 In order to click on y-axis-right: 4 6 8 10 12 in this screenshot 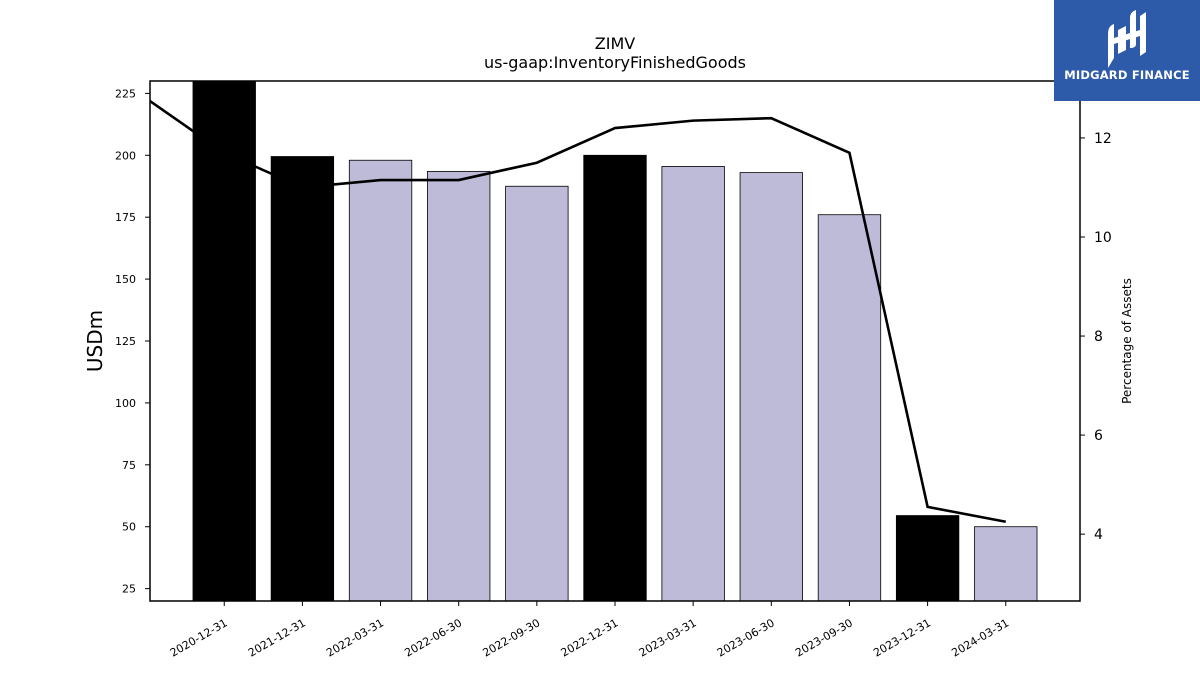, I will do `click(1096, 337)`.